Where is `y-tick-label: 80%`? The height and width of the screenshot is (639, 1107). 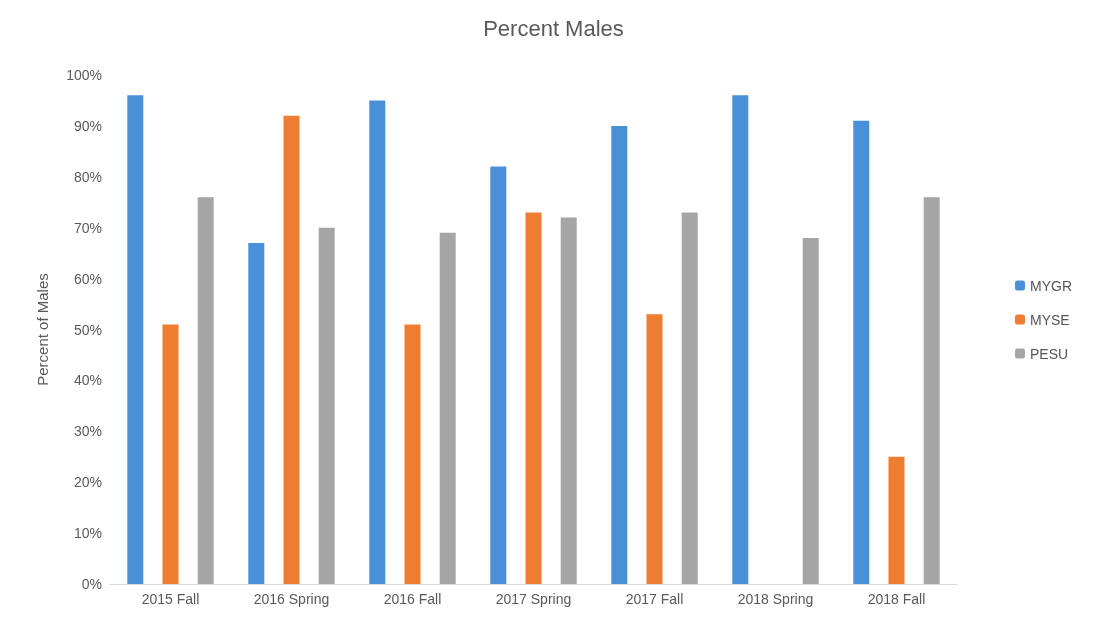
y-tick-label: 80% is located at coordinates (87, 176).